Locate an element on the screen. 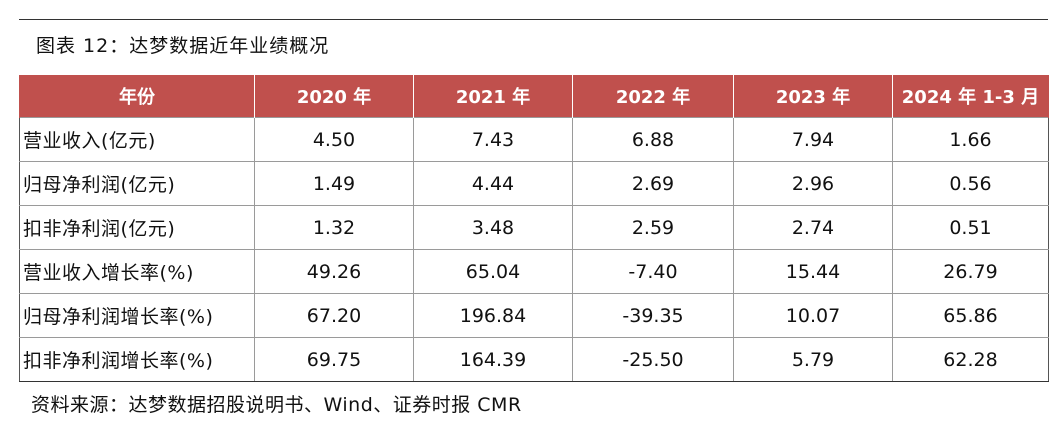  table-cell: 0.51 is located at coordinates (970, 227).